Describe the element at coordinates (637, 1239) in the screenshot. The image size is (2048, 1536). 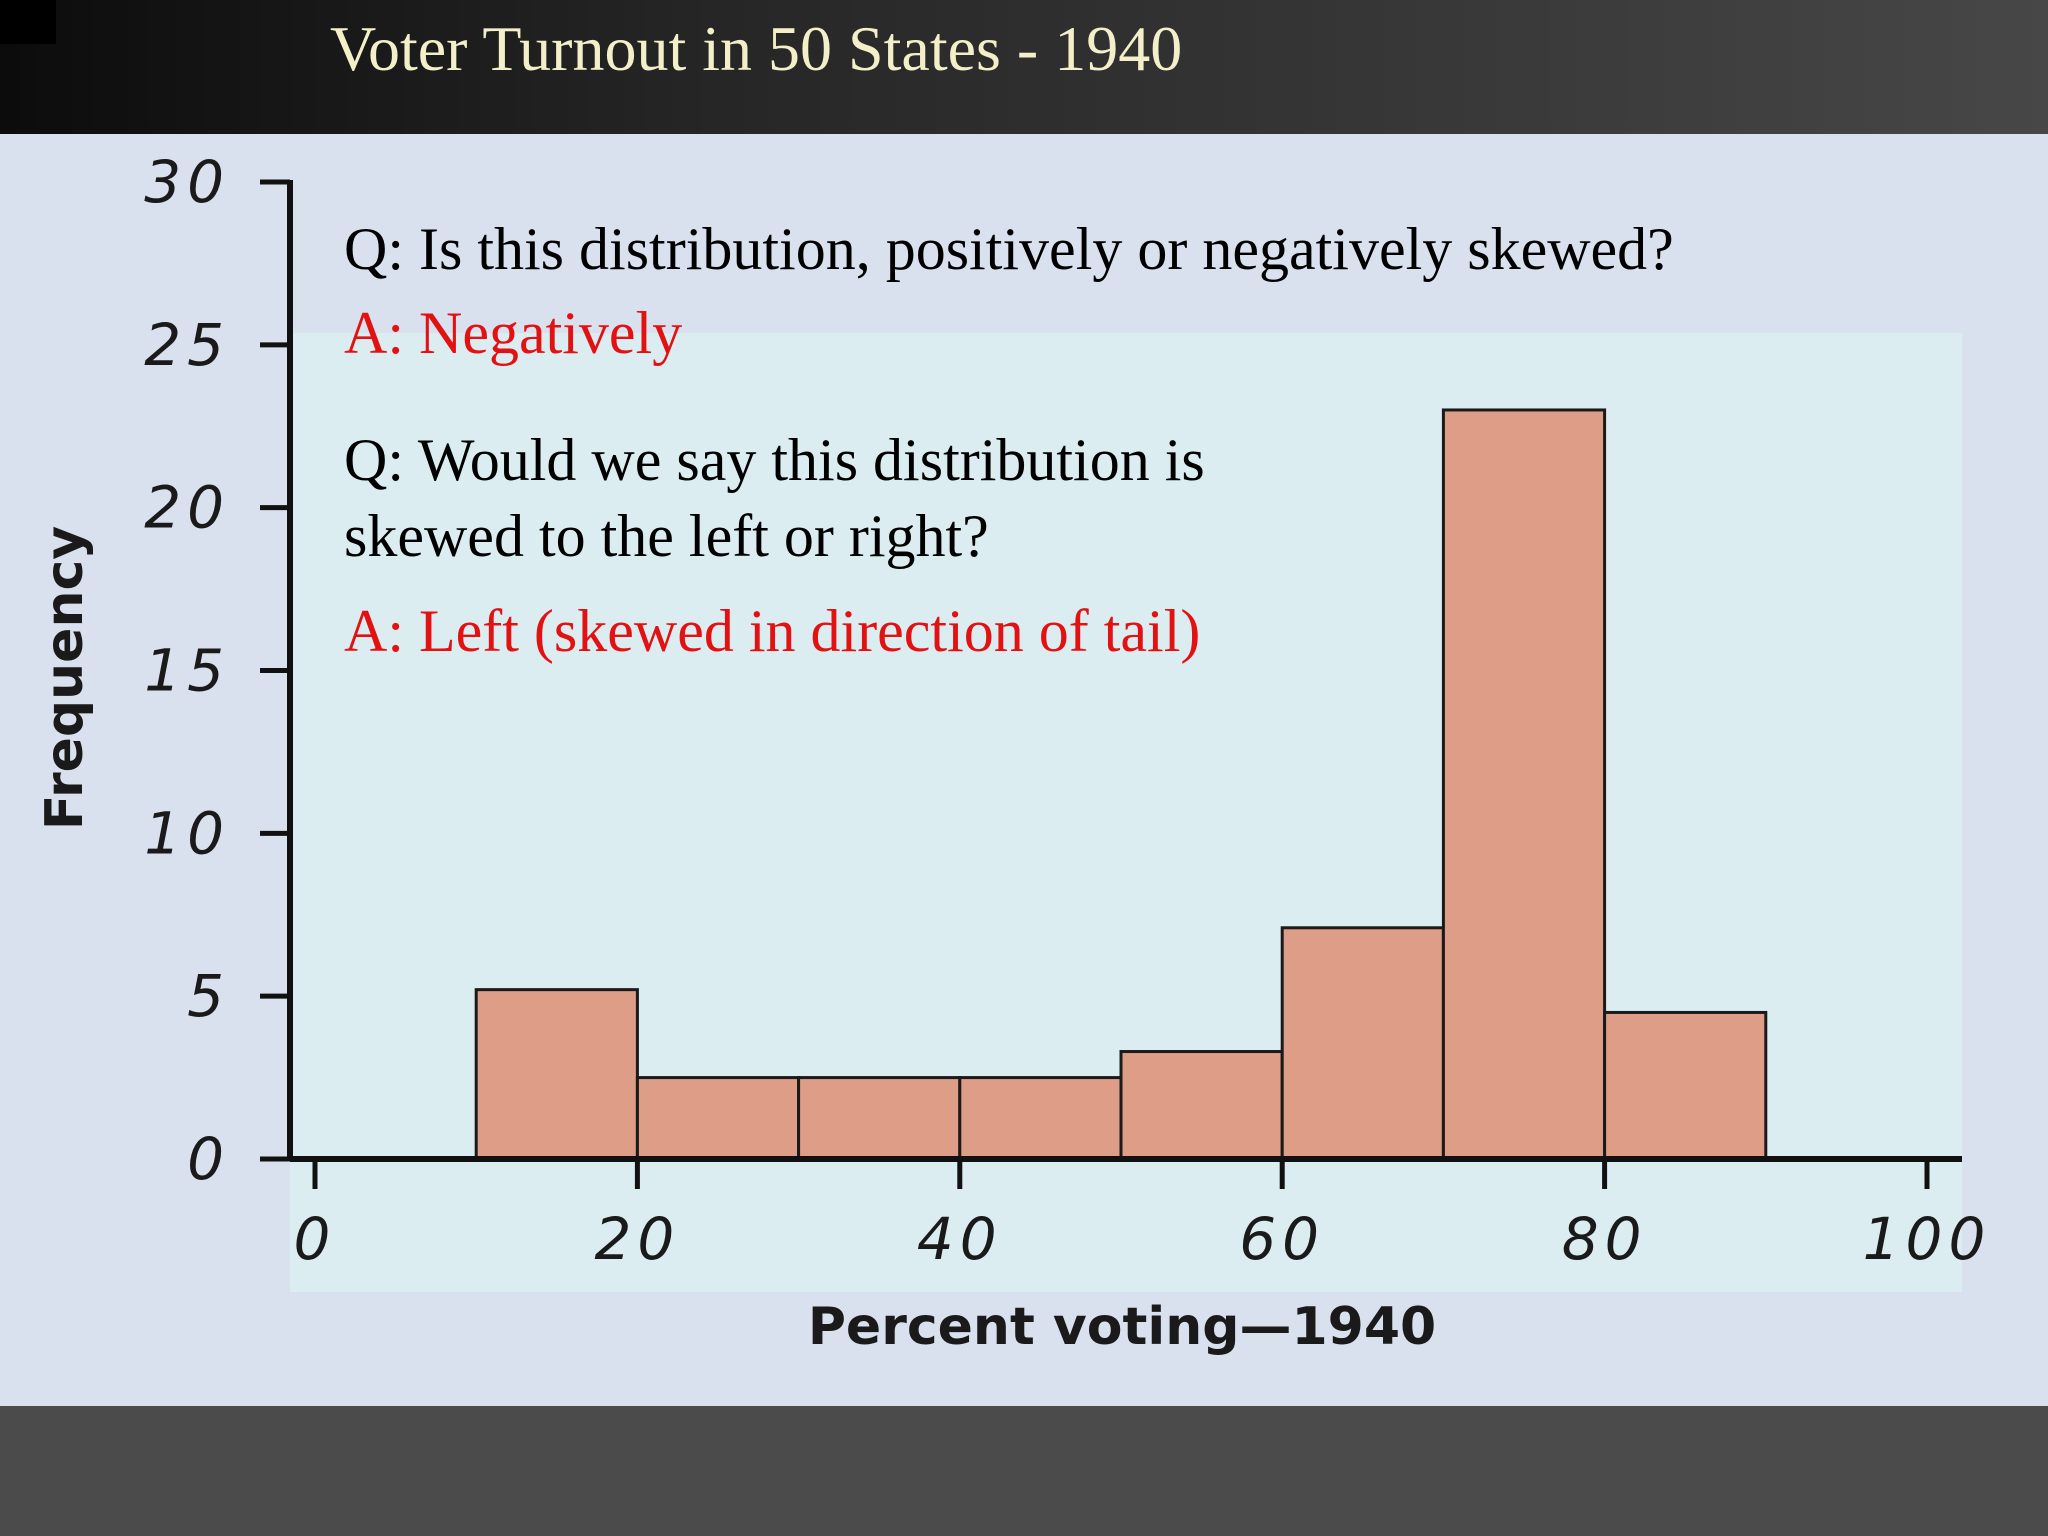
I see `x-tick-label: 20` at that location.